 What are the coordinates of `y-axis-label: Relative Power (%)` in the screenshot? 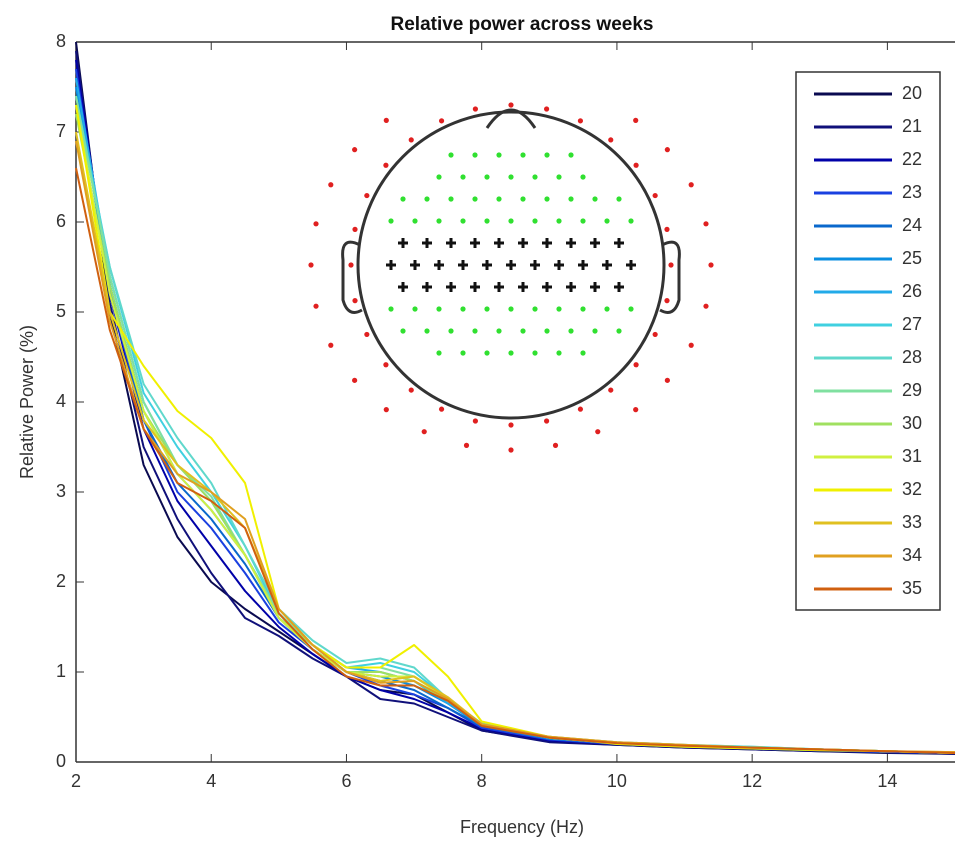 It's located at (27, 402).